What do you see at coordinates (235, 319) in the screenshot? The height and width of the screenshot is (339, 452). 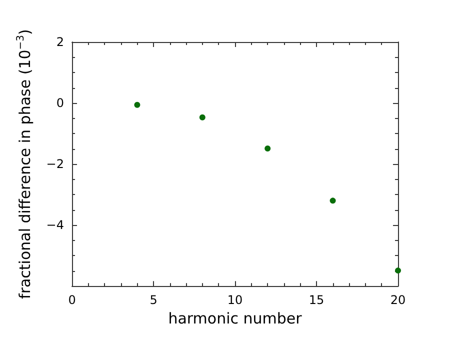 I see `x-axis-title: harmonic number` at bounding box center [235, 319].